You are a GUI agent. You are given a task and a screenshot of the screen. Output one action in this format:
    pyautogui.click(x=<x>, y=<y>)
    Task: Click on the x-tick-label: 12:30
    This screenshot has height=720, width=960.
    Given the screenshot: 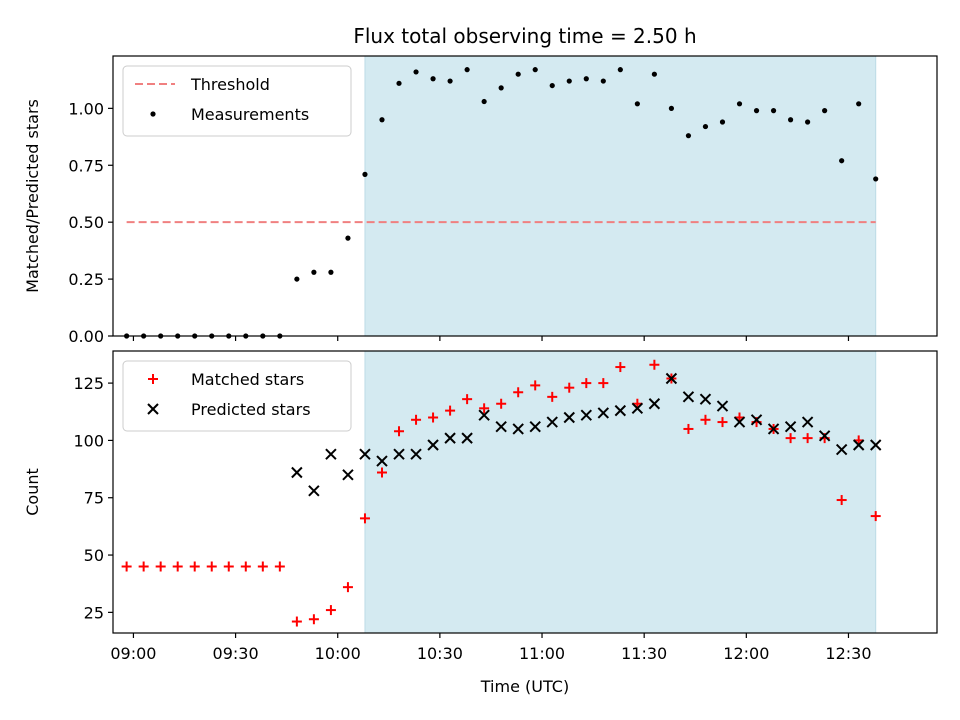 What is the action you would take?
    pyautogui.click(x=848, y=653)
    